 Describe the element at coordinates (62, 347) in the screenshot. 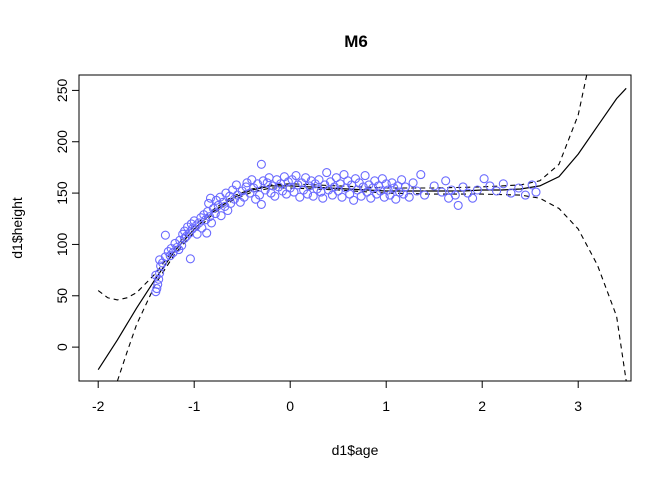

I see `y-tick-label: 0` at that location.